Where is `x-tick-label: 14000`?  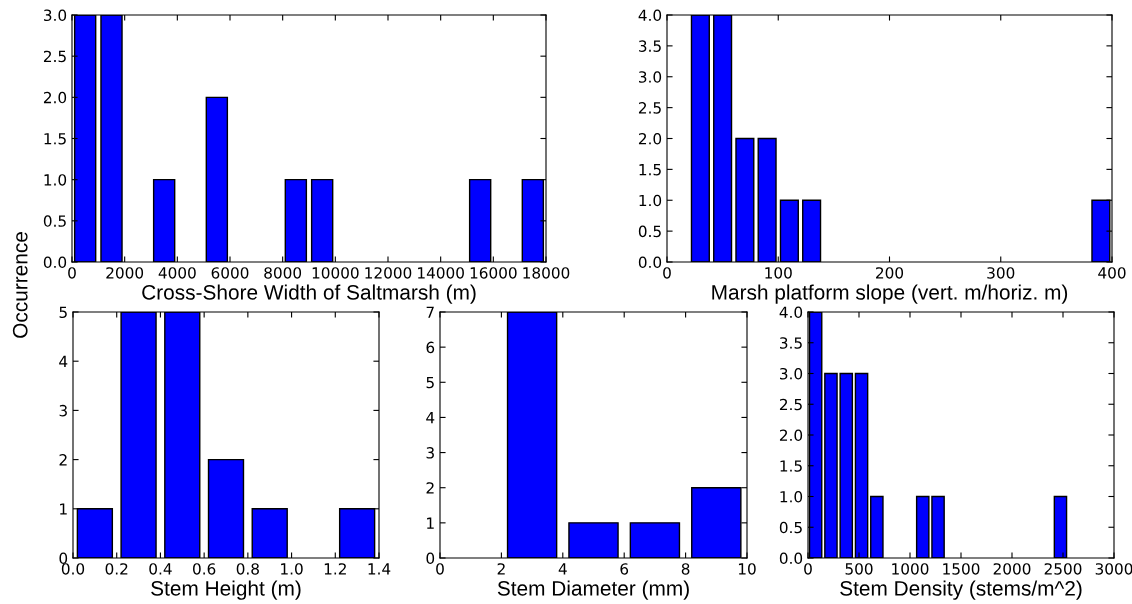
x-tick-label: 14000 is located at coordinates (441, 273).